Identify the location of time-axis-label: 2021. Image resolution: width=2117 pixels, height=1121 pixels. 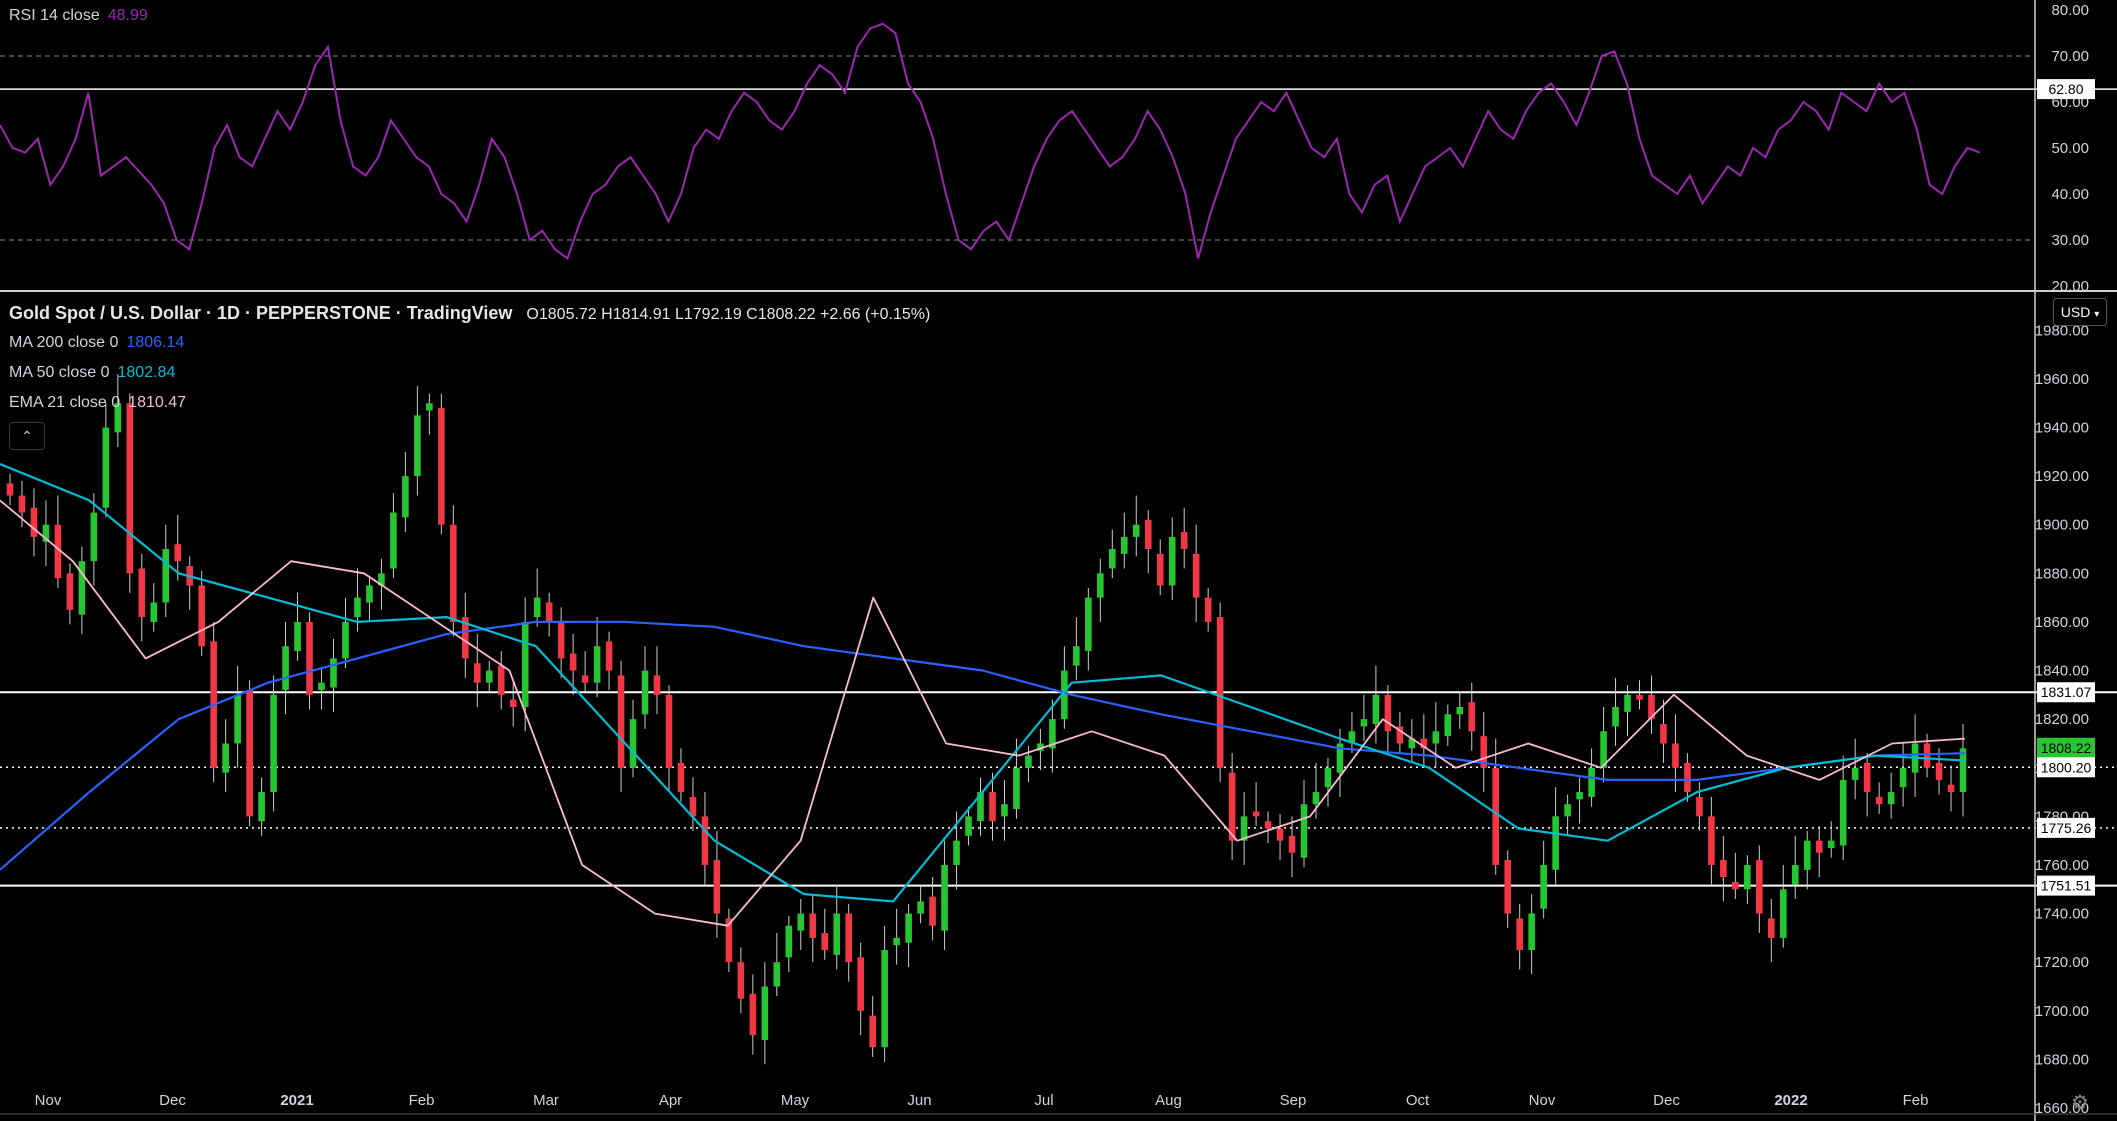
(296, 1100).